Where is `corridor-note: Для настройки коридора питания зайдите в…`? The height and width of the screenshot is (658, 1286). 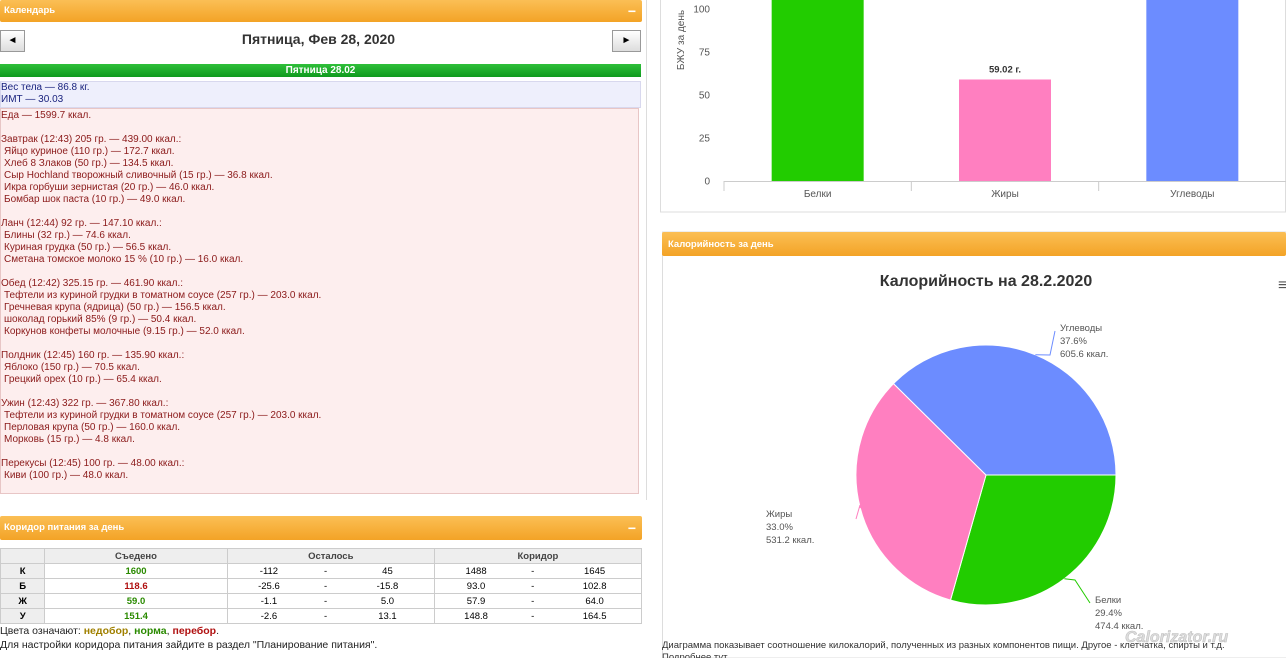
corridor-note: Для настройки коридора питания зайдите в… is located at coordinates (189, 645).